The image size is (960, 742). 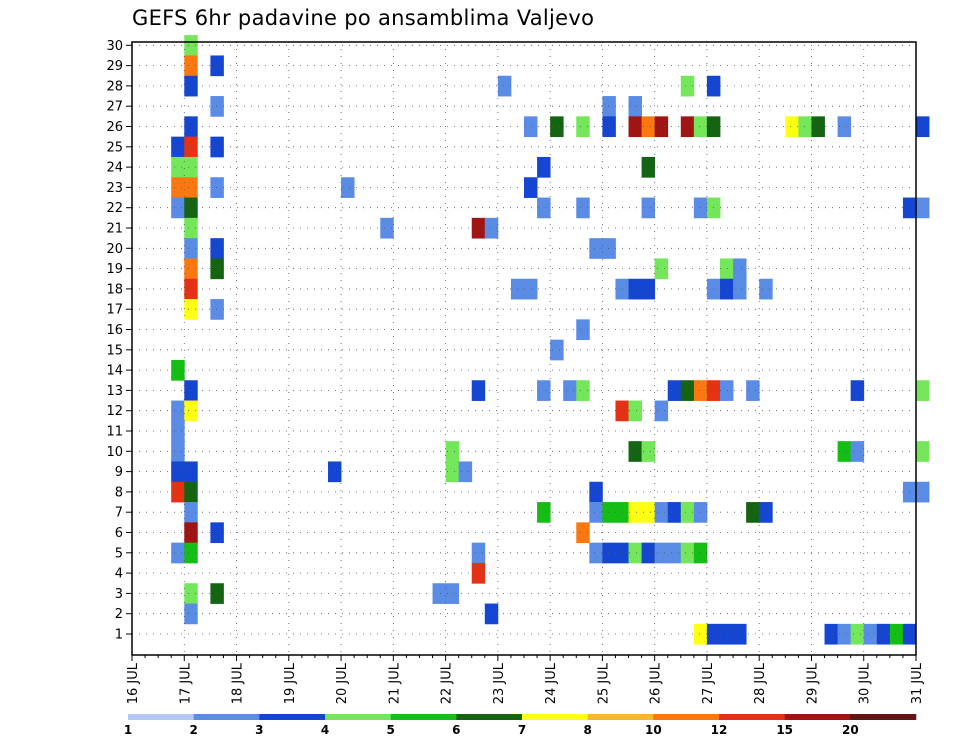 What do you see at coordinates (114, 66) in the screenshot?
I see `y-tick-label: 29` at bounding box center [114, 66].